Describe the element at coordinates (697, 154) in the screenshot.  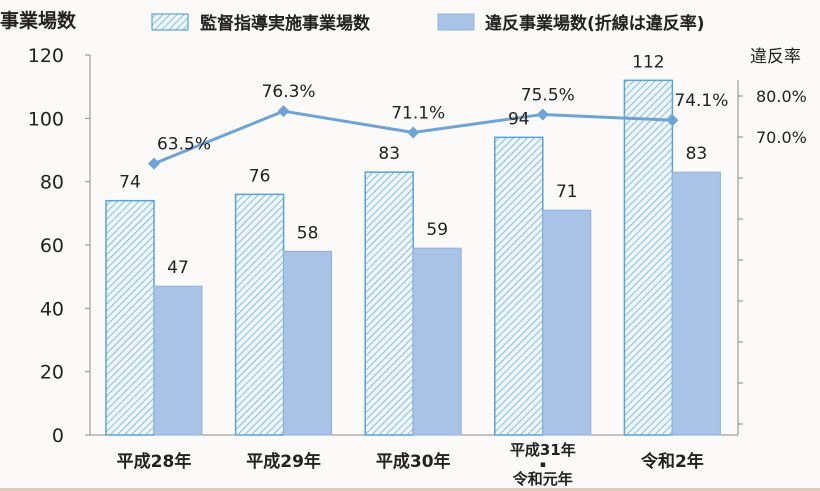
I see `bar-violation-value: 83` at that location.